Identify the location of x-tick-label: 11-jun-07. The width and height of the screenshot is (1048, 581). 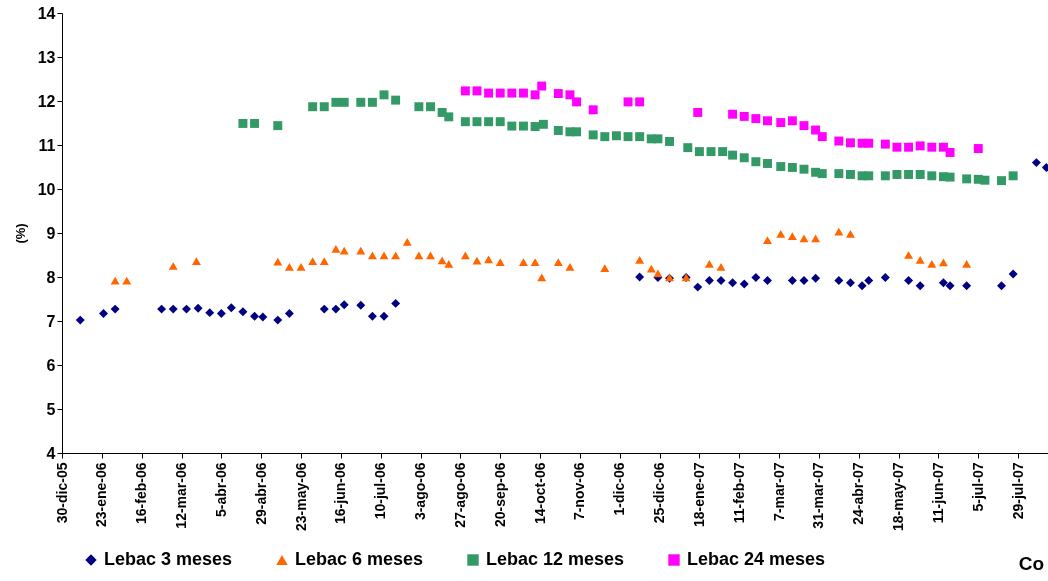
(937, 493).